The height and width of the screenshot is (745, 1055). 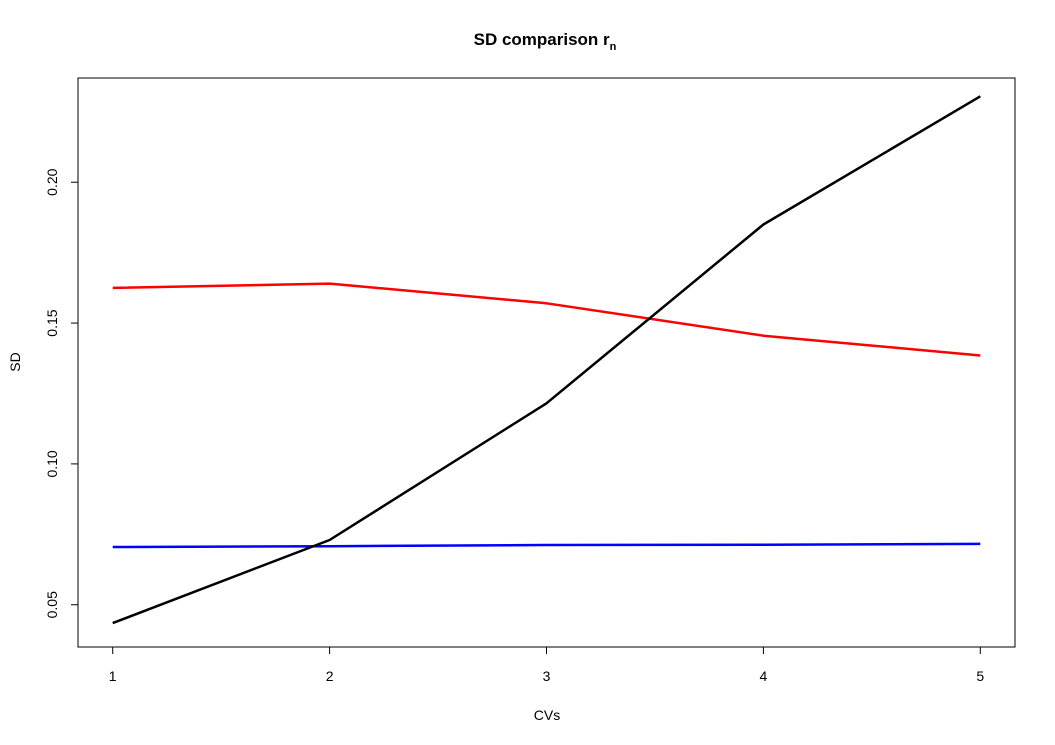 I want to click on x-tick-label: 5, so click(x=980, y=676).